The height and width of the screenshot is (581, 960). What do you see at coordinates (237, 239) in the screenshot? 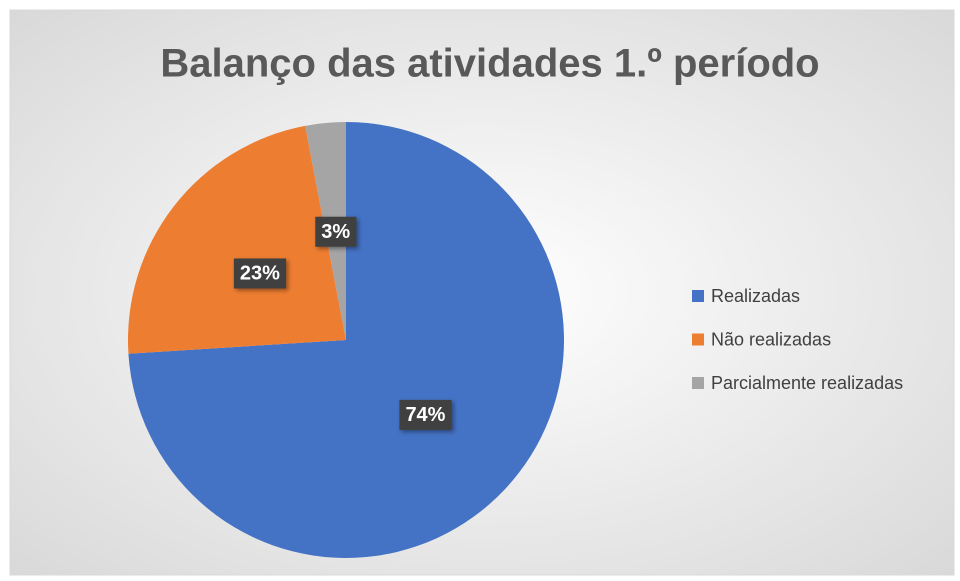
I see `pie-slice` at bounding box center [237, 239].